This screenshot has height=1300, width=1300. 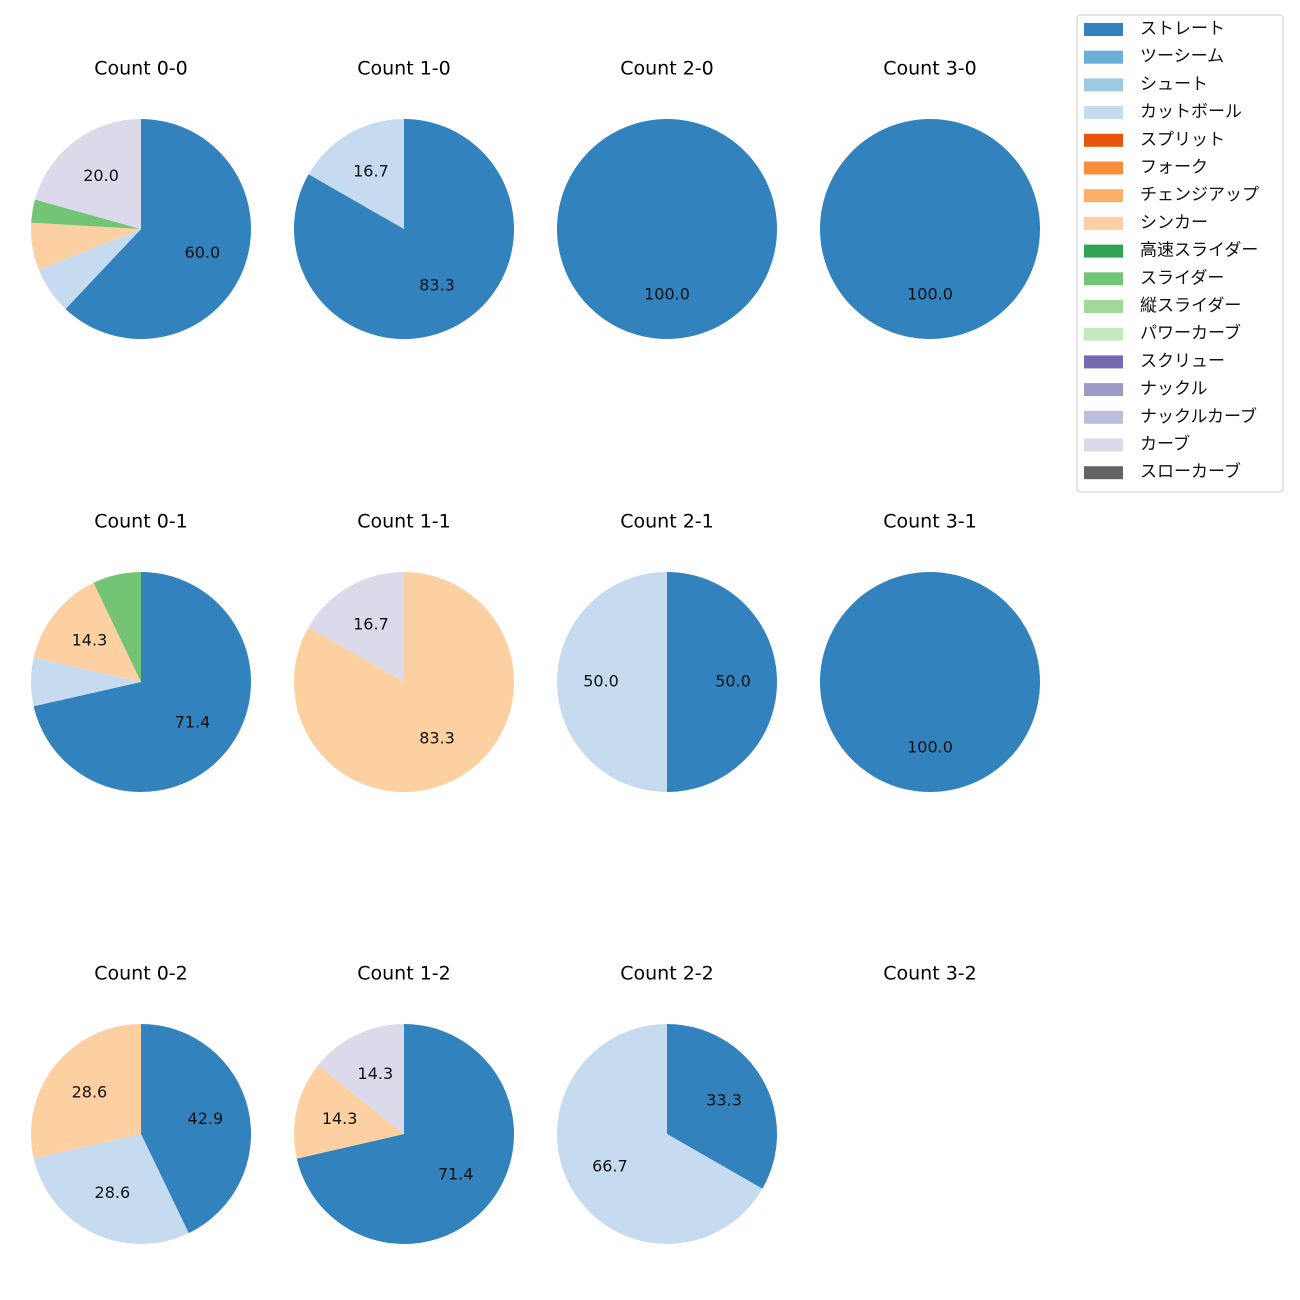 I want to click on legend-item: フォーク, so click(x=1146, y=168).